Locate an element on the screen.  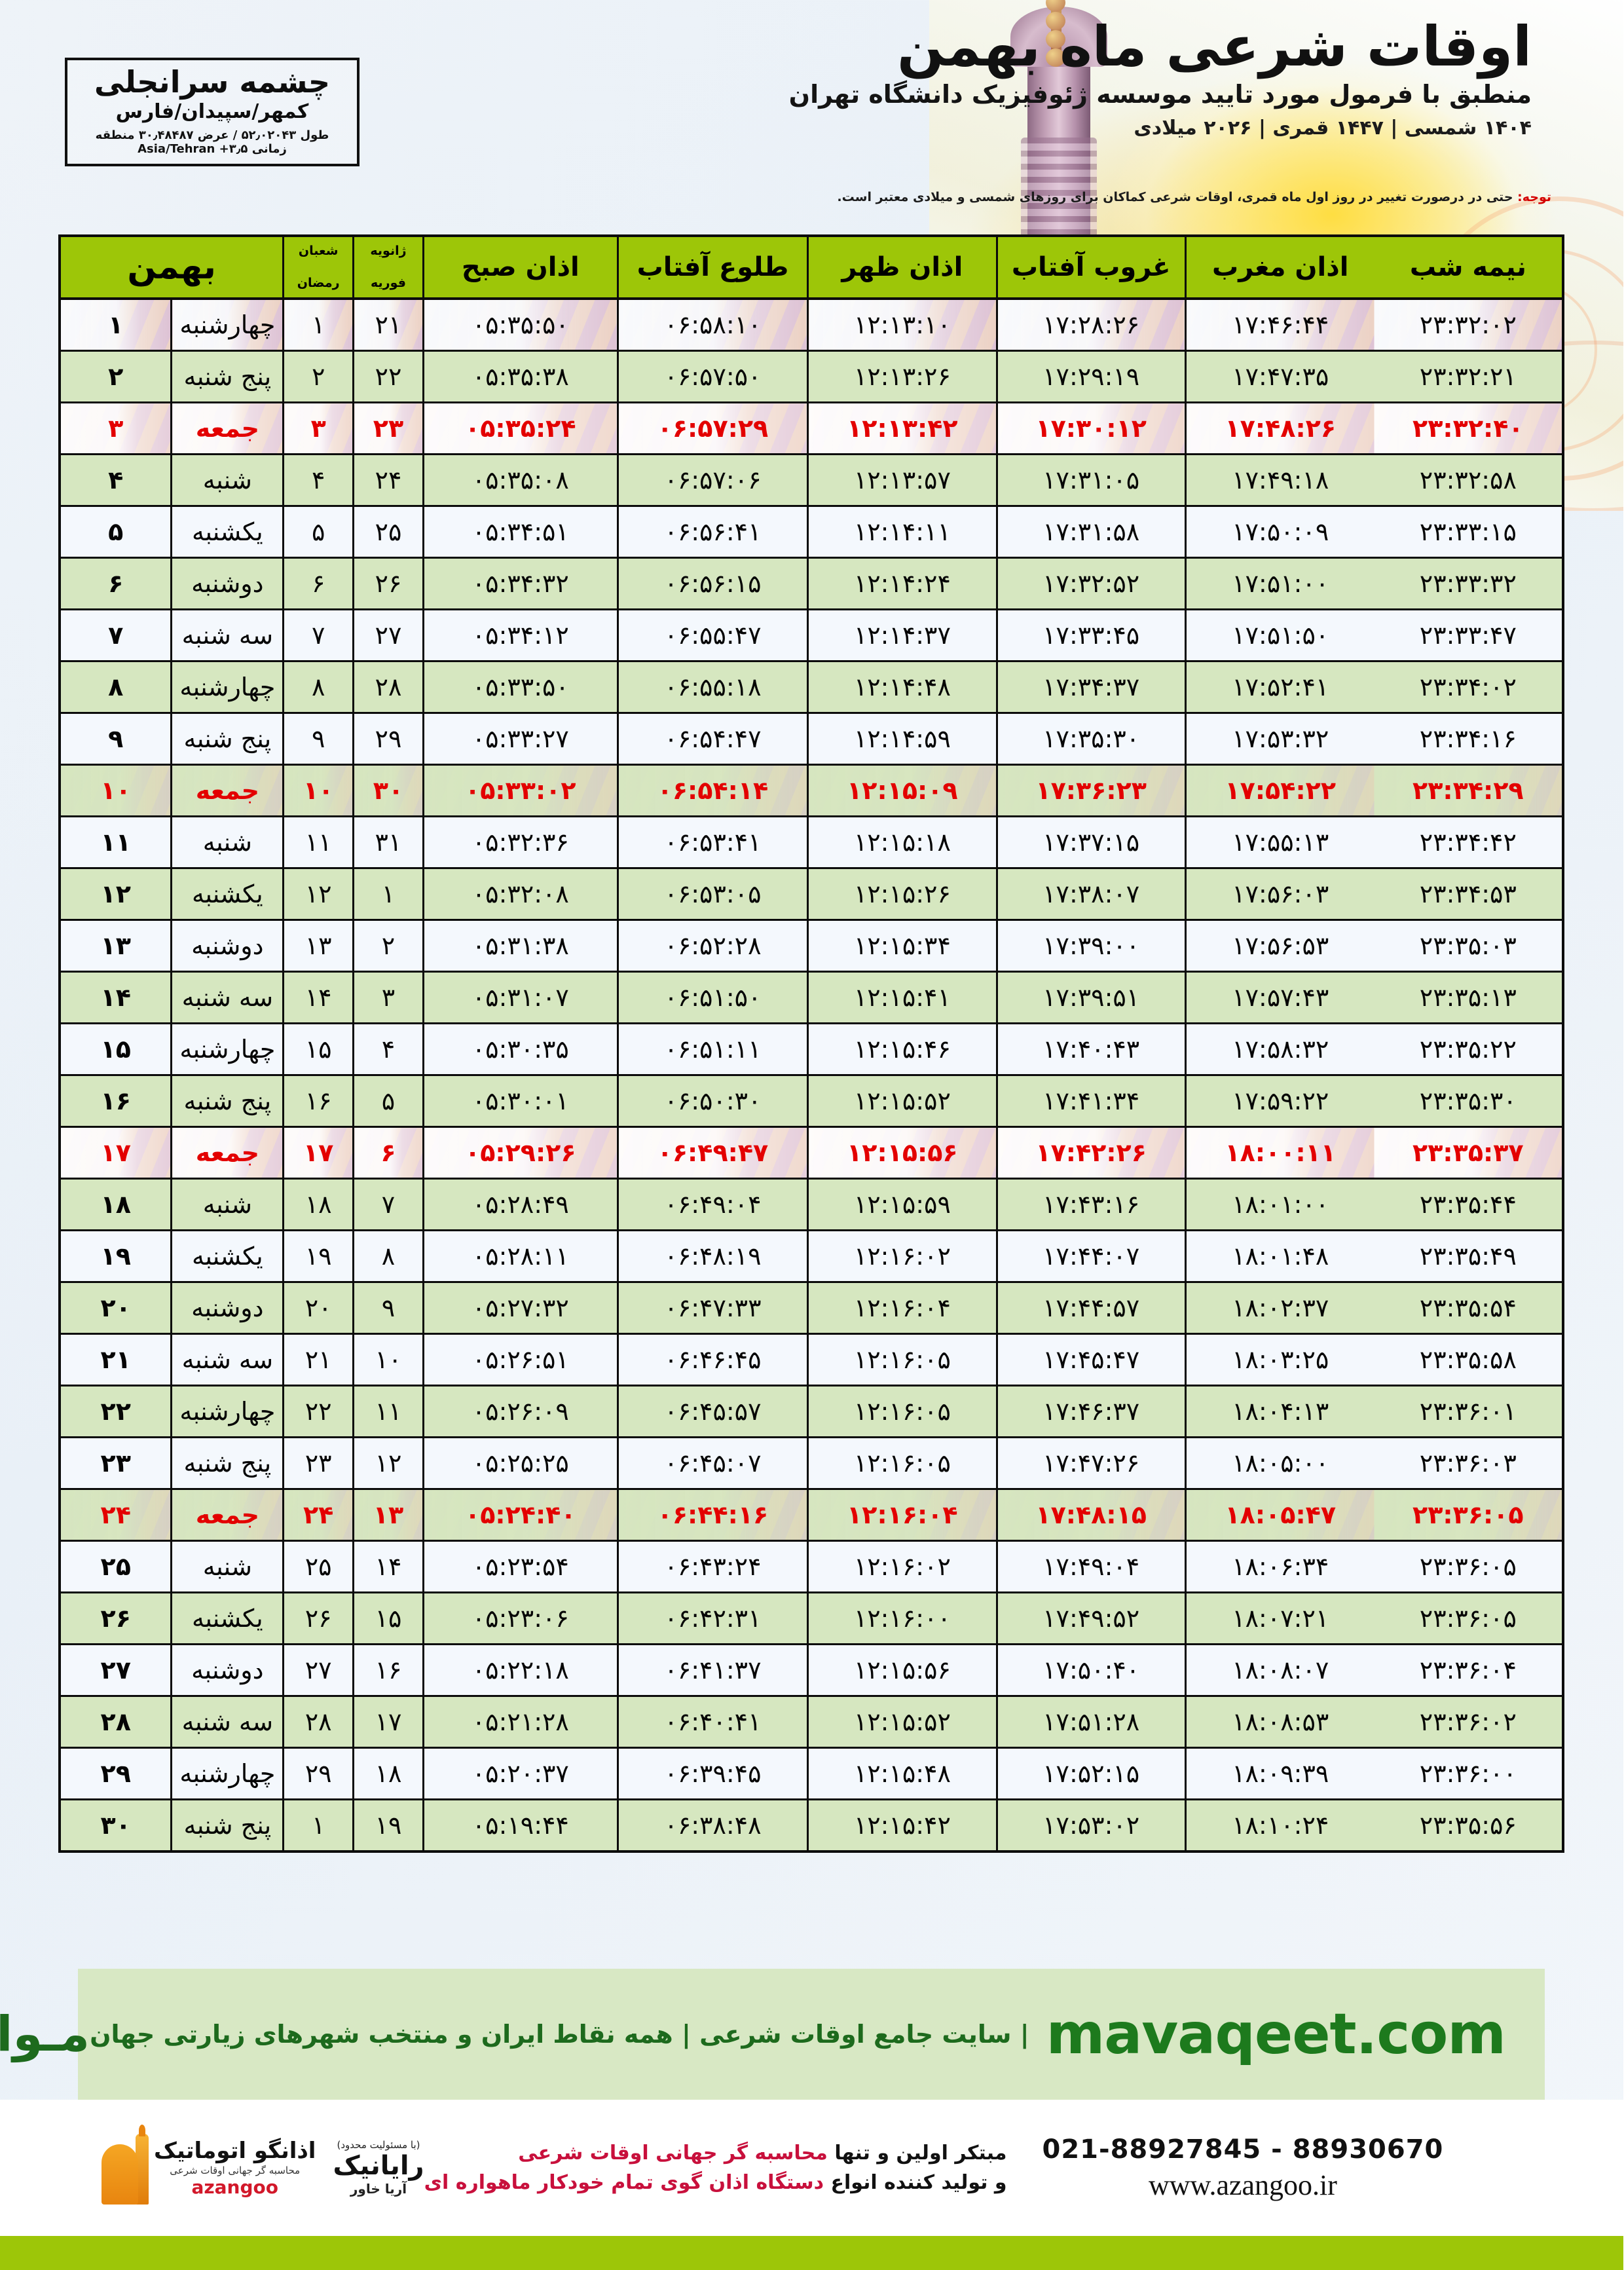
brand-website-link: mavaqeet.com is located at coordinates (1276, 2034).